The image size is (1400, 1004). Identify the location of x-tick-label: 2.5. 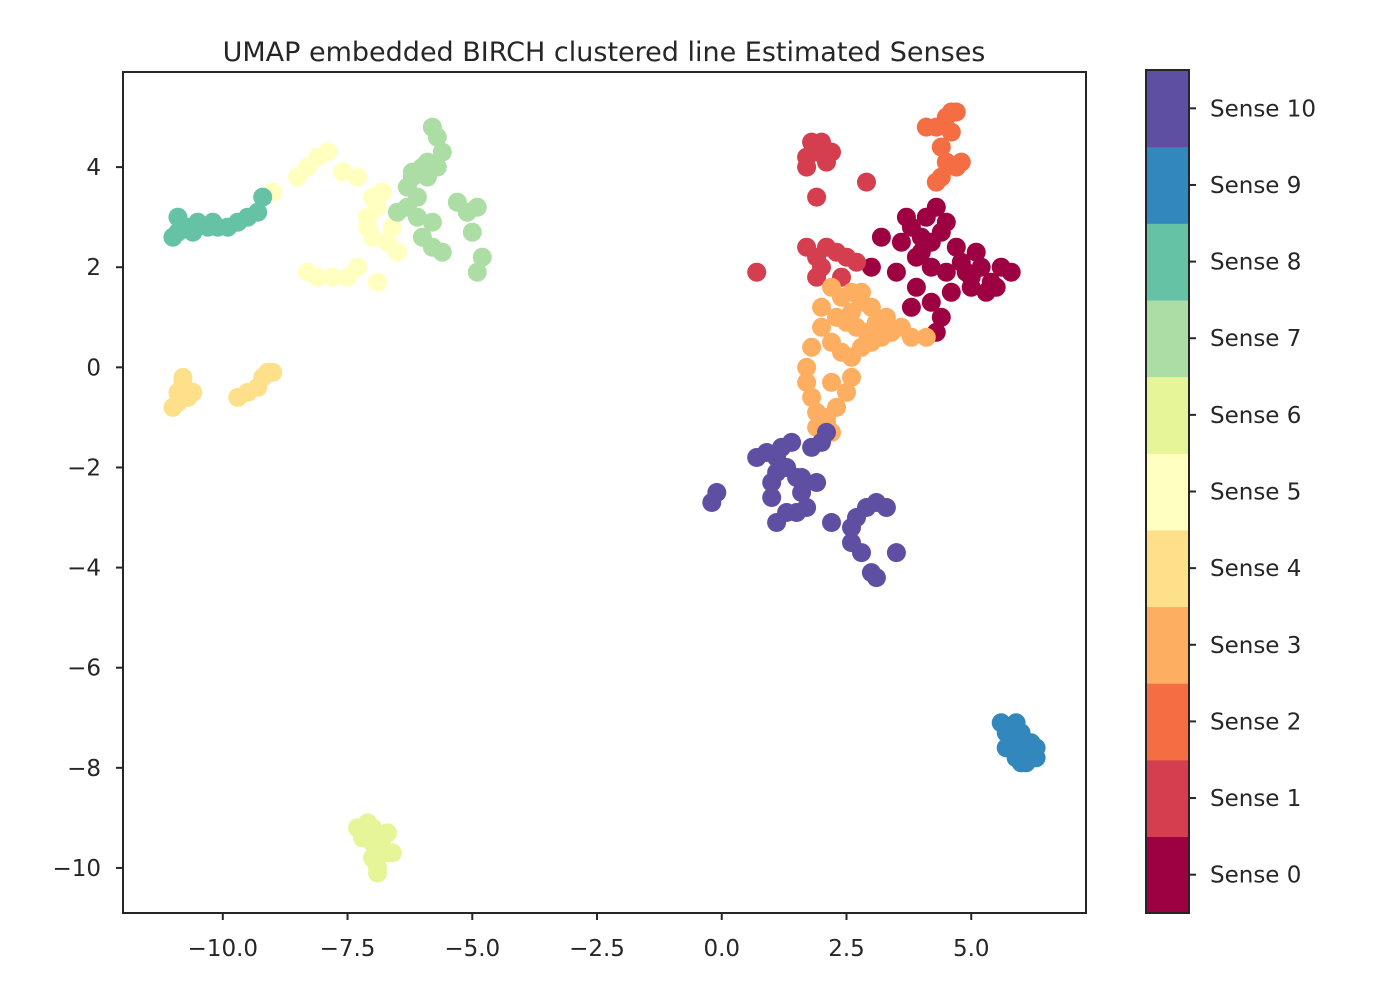
(846, 949).